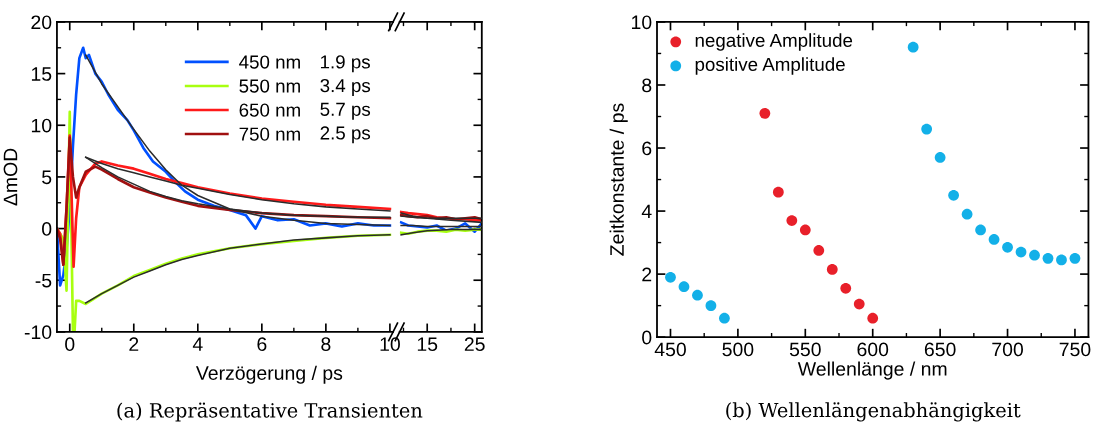  I want to click on annotation: 5.7 ps, so click(345, 111).